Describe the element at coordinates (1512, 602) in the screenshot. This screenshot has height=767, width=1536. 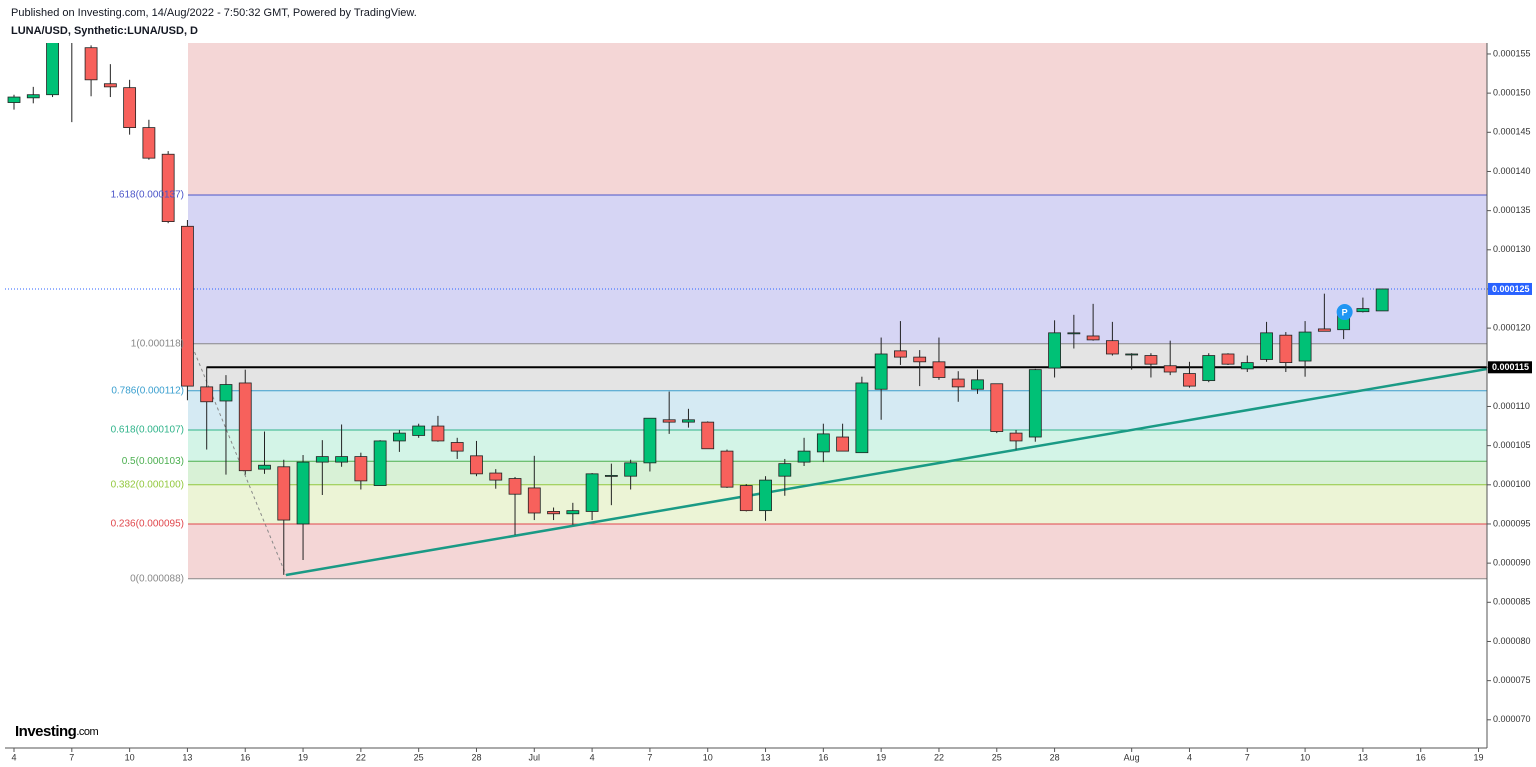
I see `y-tick-label: 0.000085` at that location.